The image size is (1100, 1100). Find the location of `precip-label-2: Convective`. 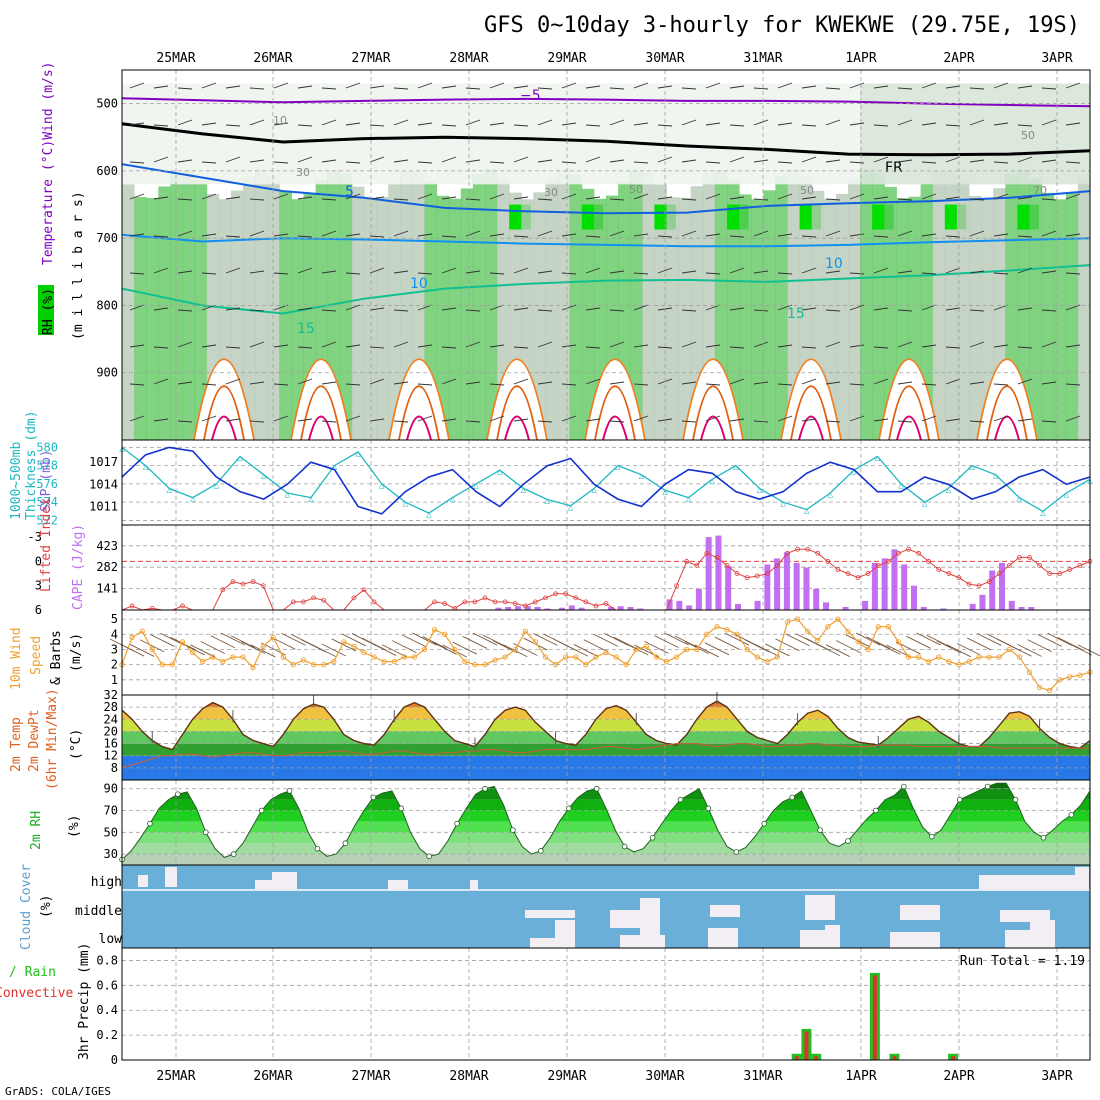

precip-label-2: Convective is located at coordinates (36, 993).